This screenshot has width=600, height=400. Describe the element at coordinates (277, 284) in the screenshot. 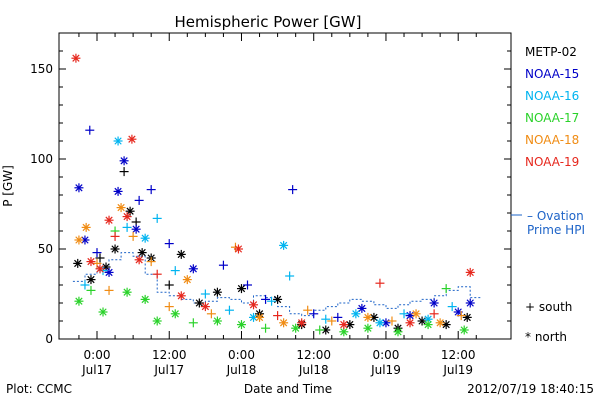

I see `ovation-hpi-line` at that location.